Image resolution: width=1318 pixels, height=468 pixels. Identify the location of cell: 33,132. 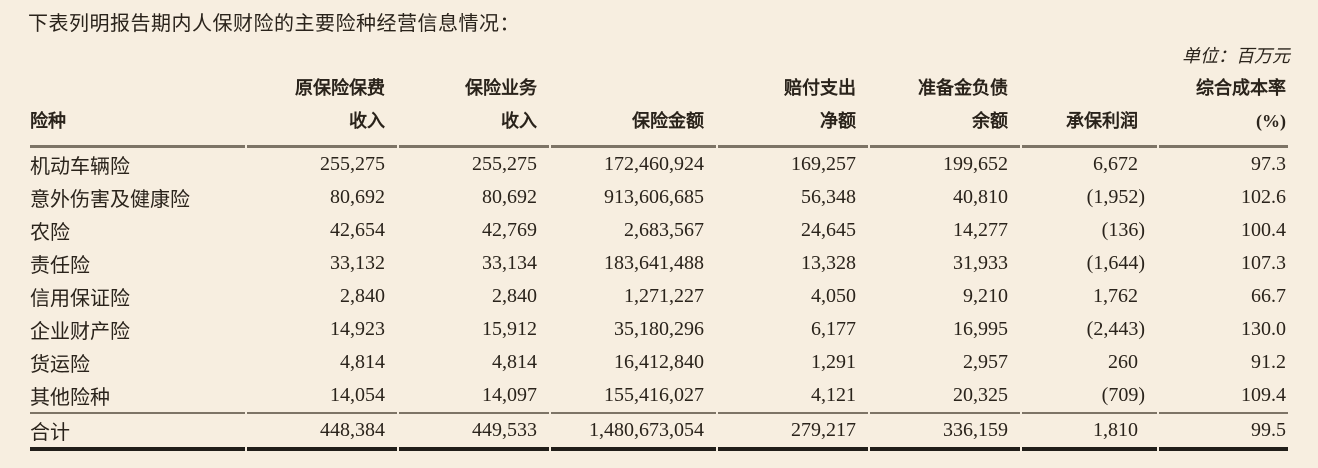
(357, 263).